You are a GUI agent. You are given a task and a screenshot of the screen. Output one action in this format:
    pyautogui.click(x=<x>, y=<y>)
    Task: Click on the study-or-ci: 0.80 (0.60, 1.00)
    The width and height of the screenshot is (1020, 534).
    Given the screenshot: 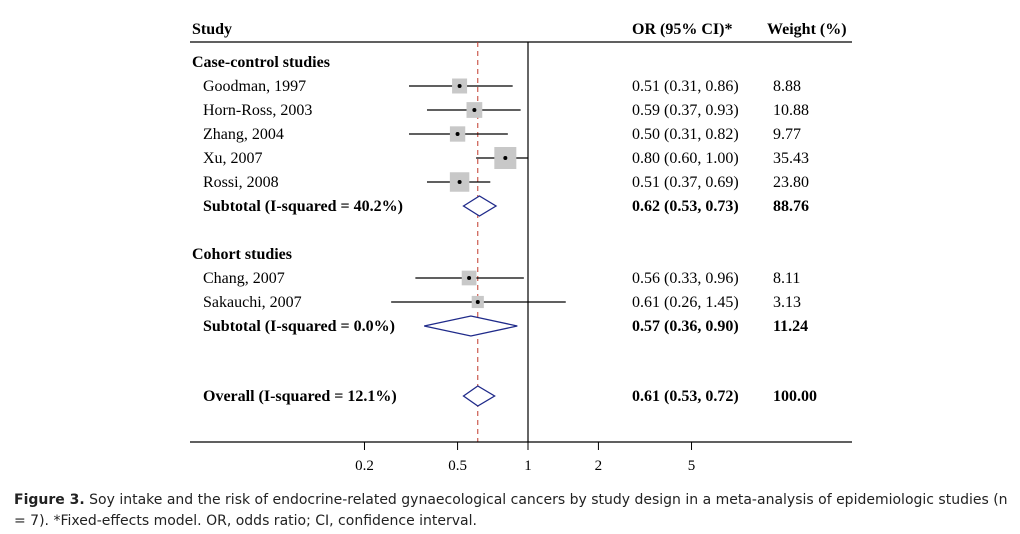 What is the action you would take?
    pyautogui.click(x=685, y=158)
    